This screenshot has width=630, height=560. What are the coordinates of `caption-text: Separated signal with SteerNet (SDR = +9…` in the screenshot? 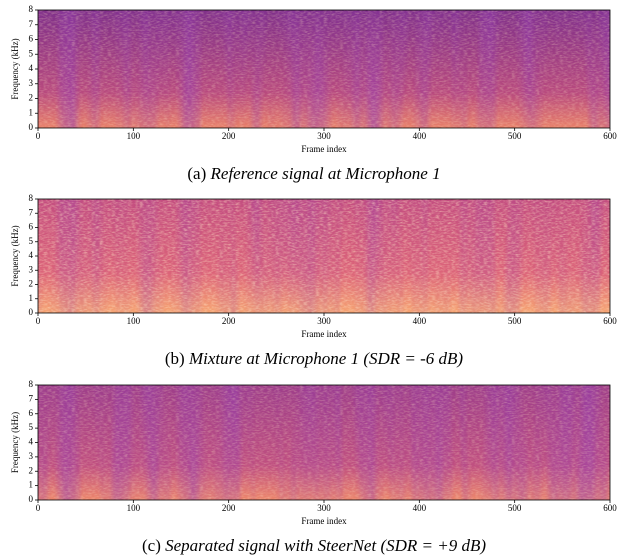 It's located at (325, 545).